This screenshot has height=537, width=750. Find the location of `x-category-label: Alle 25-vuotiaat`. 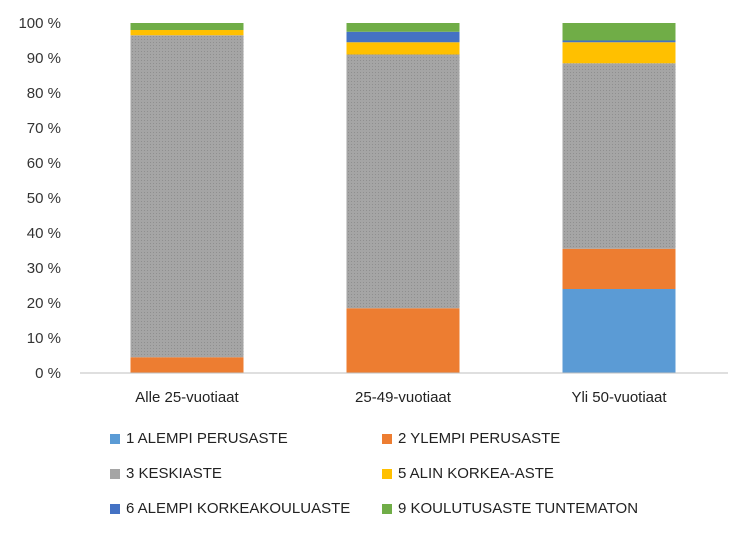

x-category-label: Alle 25-vuotiaat is located at coordinates (187, 397).